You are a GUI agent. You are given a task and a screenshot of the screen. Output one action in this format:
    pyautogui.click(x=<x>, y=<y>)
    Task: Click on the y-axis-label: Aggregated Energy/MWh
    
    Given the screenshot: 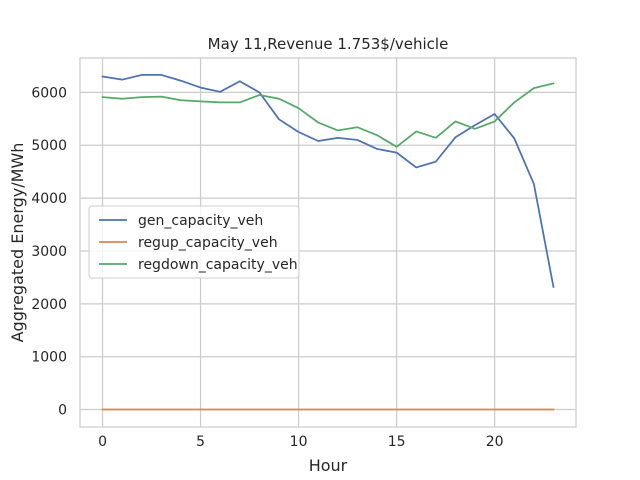 What is the action you would take?
    pyautogui.click(x=17, y=243)
    